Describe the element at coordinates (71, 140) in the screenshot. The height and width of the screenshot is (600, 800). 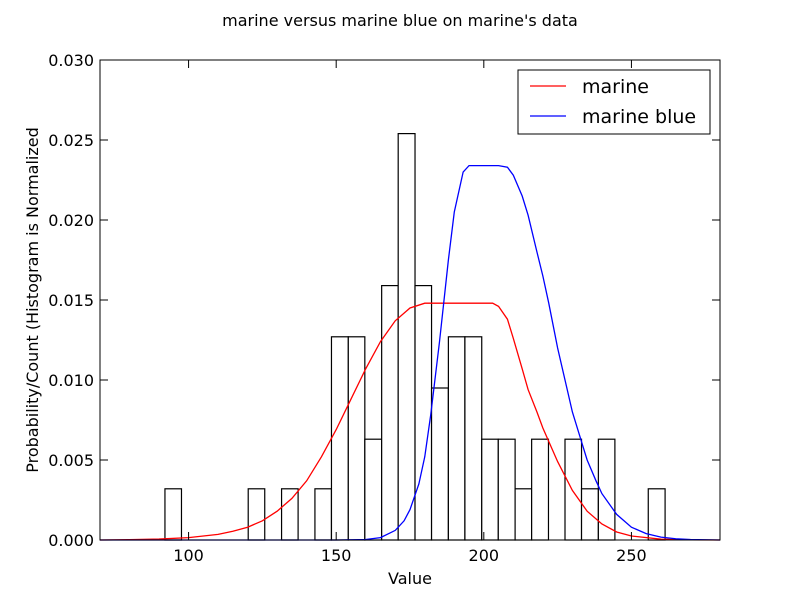
I see `y-tick-label: 0.025` at that location.